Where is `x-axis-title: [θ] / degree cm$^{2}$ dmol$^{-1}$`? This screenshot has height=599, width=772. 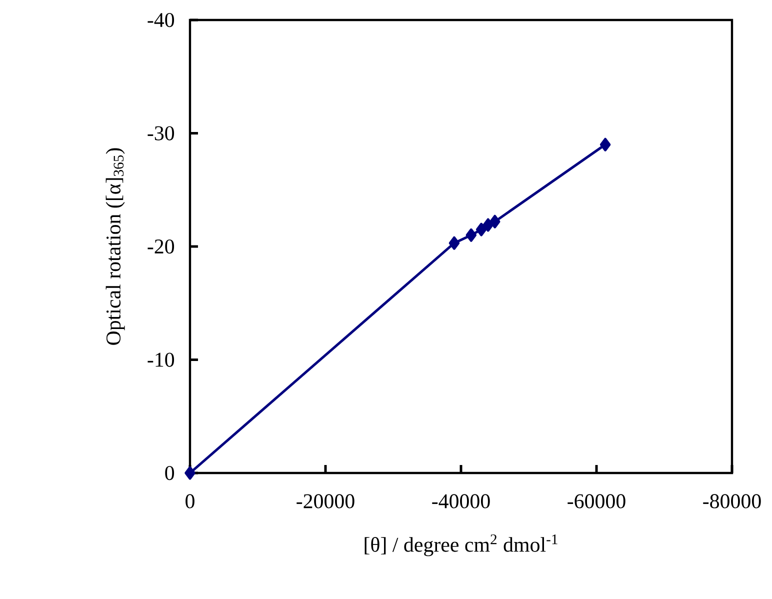
x-axis-title: [θ] / degree cm$^{2}$ dmol$^{-1}$ is located at coordinates (461, 545).